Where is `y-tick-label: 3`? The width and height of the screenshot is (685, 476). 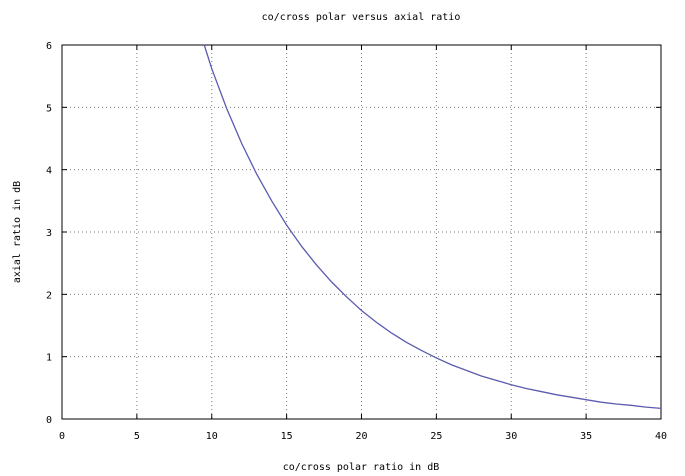 y-tick-label: 3 is located at coordinates (49, 233).